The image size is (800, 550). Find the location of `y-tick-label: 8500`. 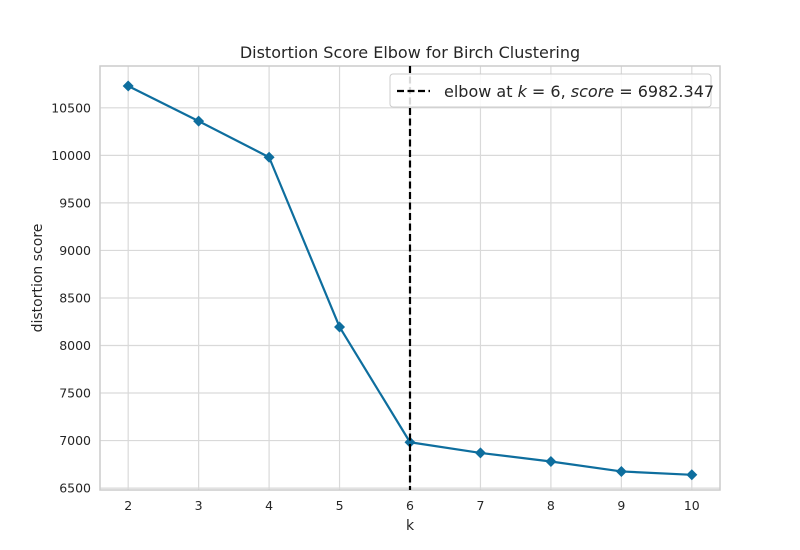

y-tick-label: 8500 is located at coordinates (75, 297).